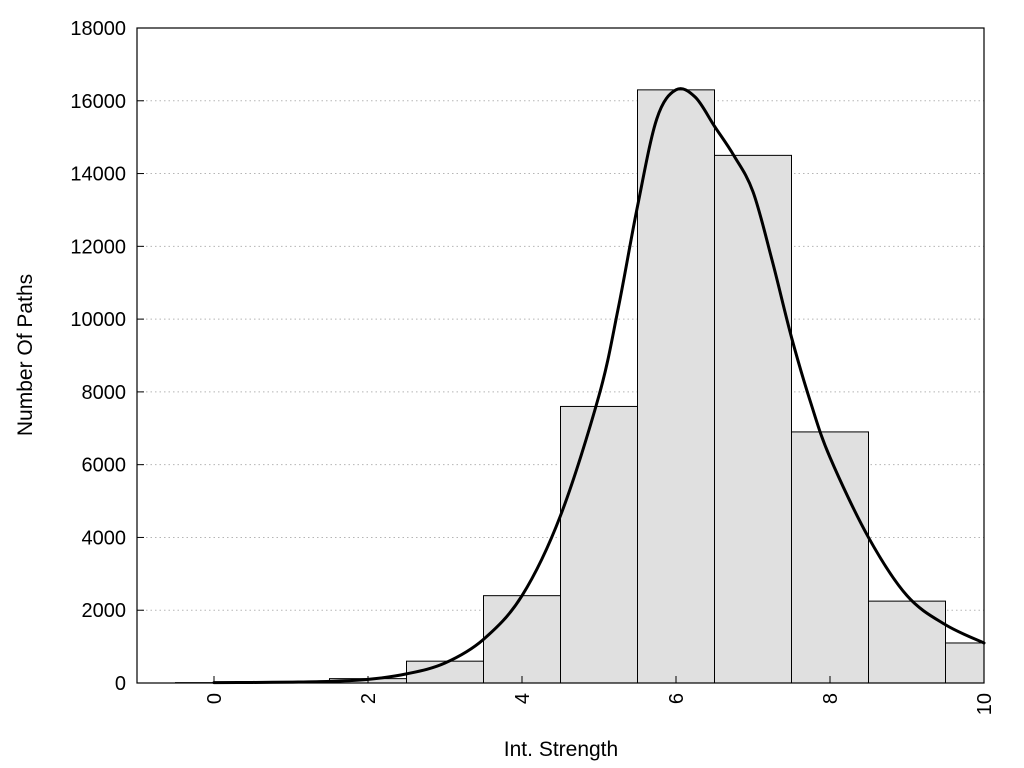  I want to click on y-tick-label: 12000, so click(98, 247).